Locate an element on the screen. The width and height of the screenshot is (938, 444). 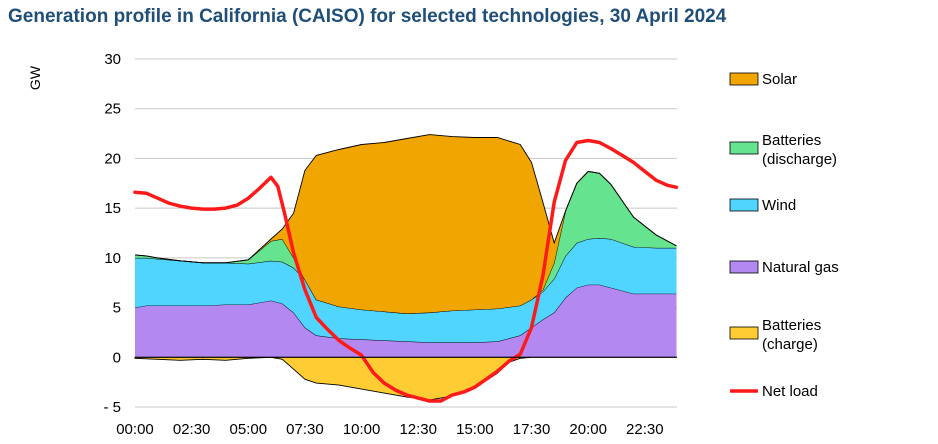
x-tick-label: 15:00 is located at coordinates (475, 429).